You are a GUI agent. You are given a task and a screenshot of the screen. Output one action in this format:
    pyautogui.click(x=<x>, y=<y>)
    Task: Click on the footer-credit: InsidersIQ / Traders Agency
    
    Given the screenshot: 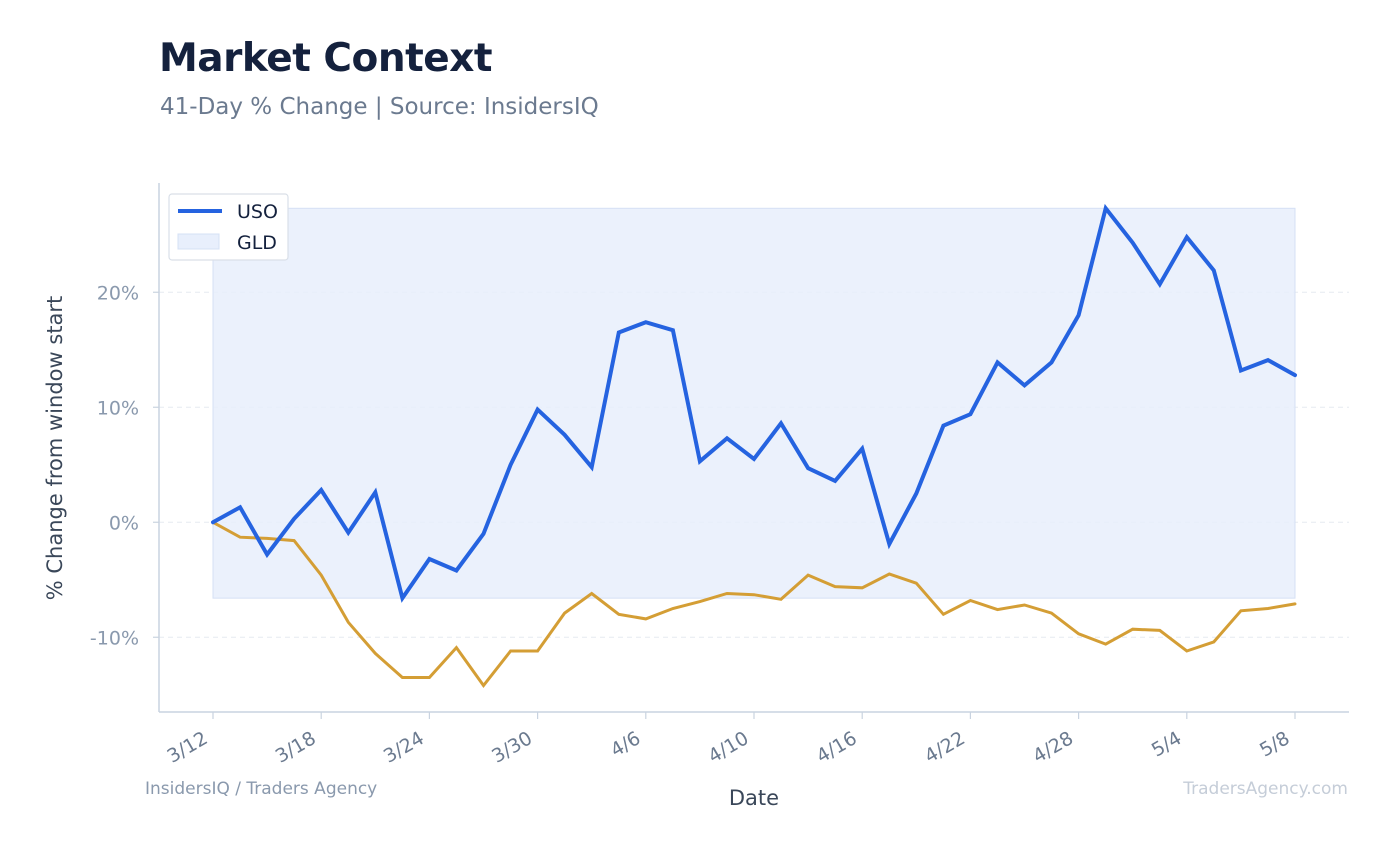 What is the action you would take?
    pyautogui.click(x=261, y=789)
    